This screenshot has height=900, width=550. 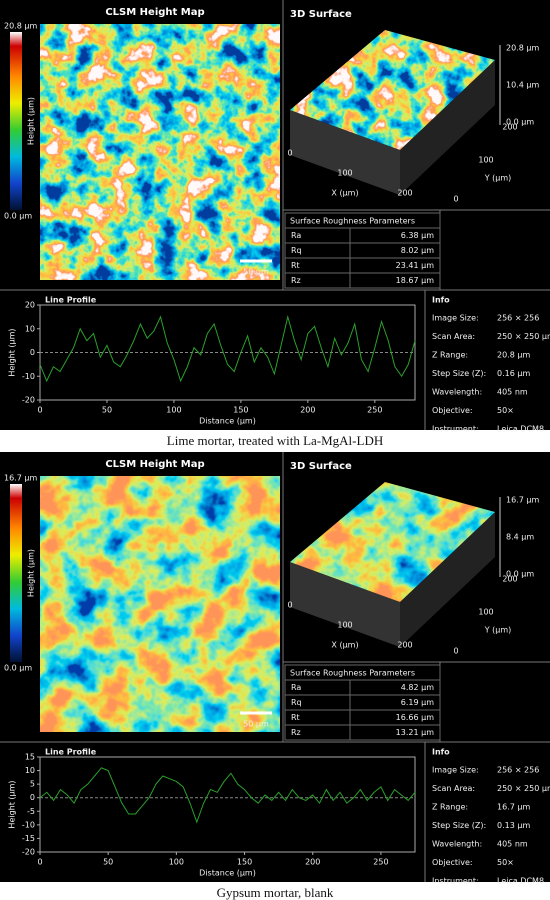 What do you see at coordinates (417, 702) in the screenshot?
I see `param-value: 6.19 µm` at bounding box center [417, 702].